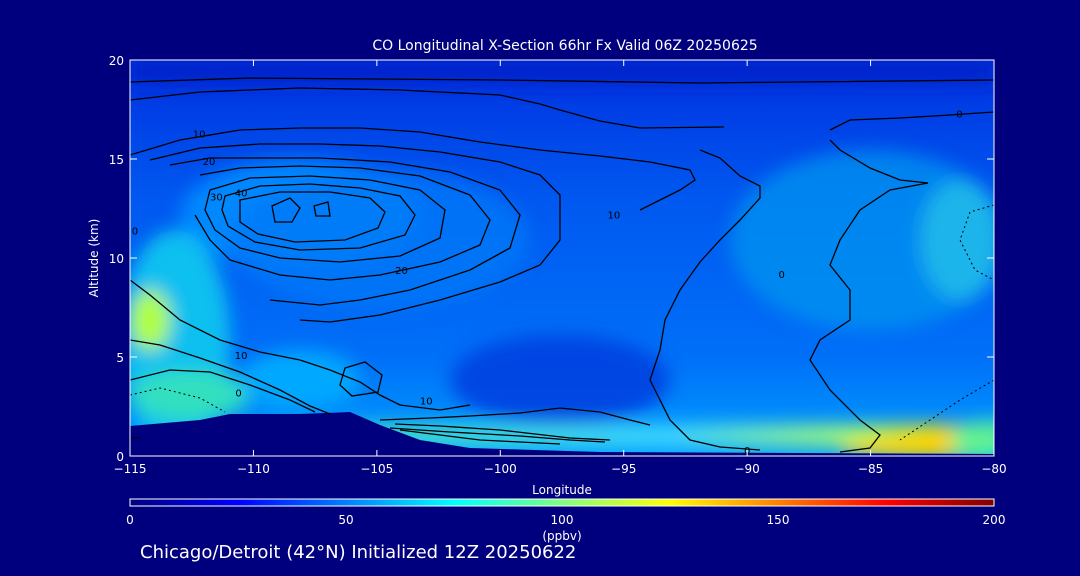 The image size is (1080, 576). I want to click on y-tick-label: 20, so click(116, 61).